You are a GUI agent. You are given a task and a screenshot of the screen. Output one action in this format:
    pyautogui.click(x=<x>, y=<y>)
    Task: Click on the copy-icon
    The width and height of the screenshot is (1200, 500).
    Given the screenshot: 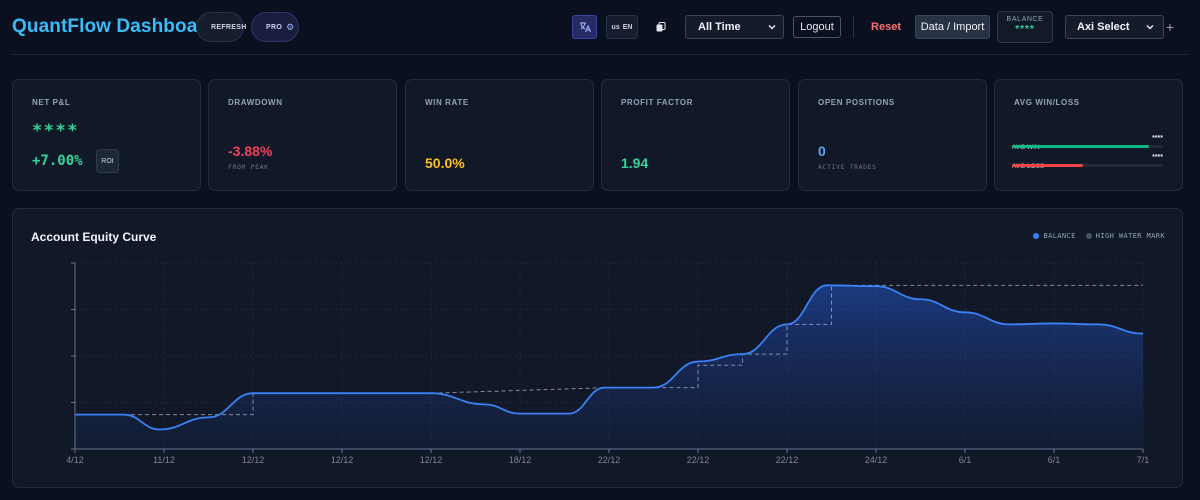 What is the action you would take?
    pyautogui.click(x=661, y=27)
    